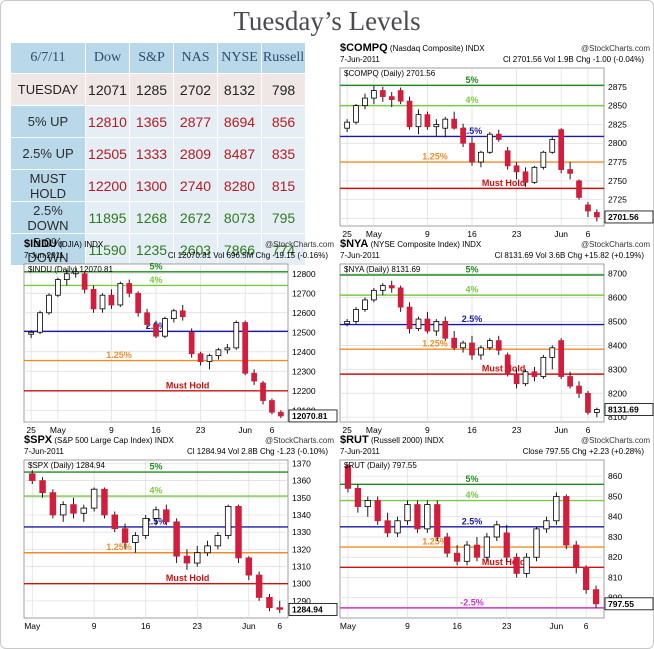  Describe the element at coordinates (313, 609) in the screenshot. I see `last-price-box` at that location.